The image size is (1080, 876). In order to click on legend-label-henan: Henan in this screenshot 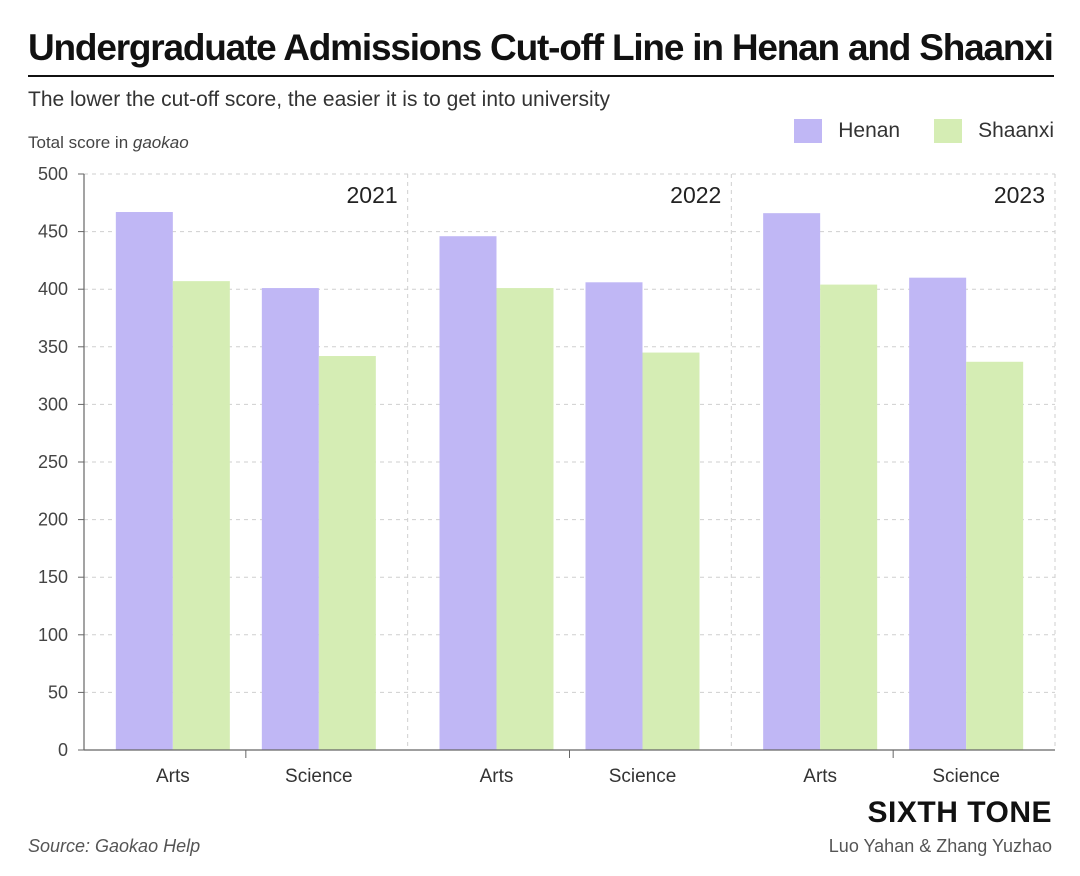, I will do `click(869, 130)`.